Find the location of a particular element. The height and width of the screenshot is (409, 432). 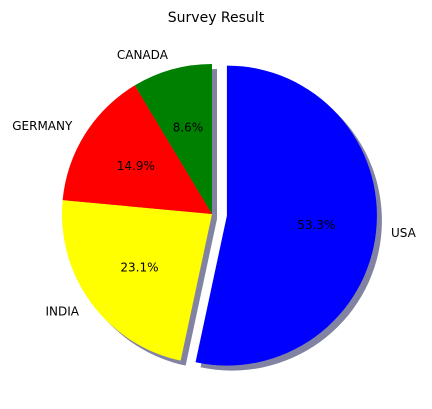

percent-label-germany: 14.9% is located at coordinates (136, 166).